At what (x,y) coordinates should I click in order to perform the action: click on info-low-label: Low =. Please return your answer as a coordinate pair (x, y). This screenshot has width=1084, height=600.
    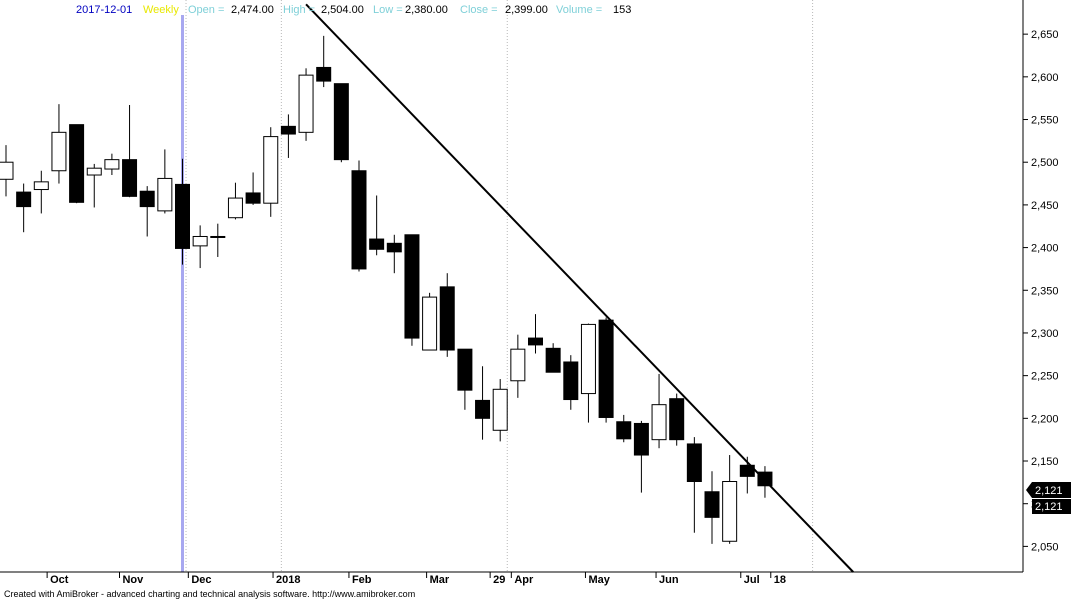
    Looking at the image, I should click on (388, 10).